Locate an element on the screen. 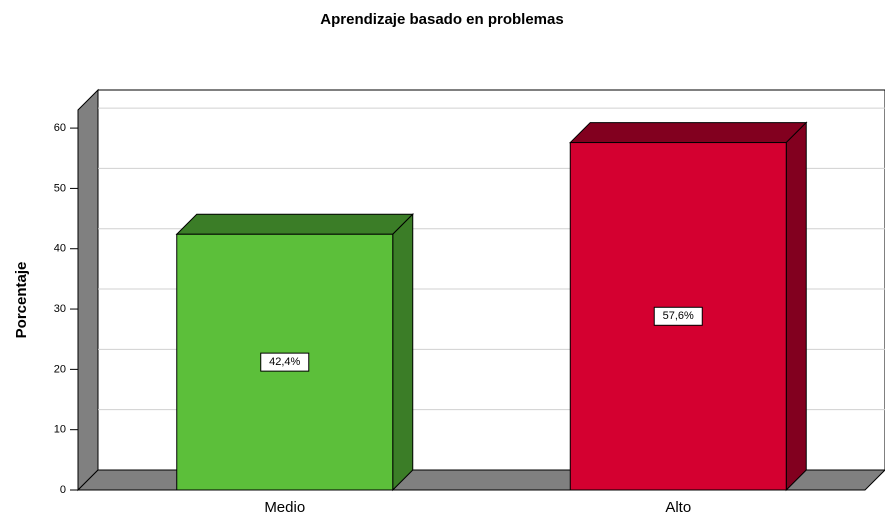 The height and width of the screenshot is (519, 885). y-tick-label: 30 is located at coordinates (60, 309).